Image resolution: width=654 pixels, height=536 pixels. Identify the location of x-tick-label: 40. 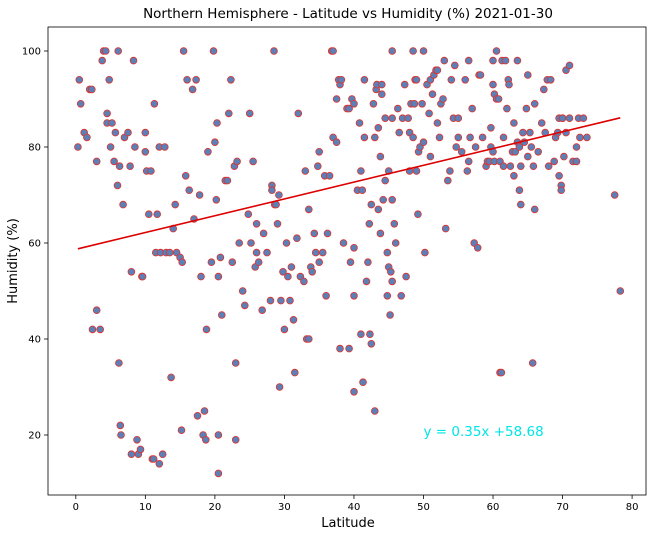
(354, 507).